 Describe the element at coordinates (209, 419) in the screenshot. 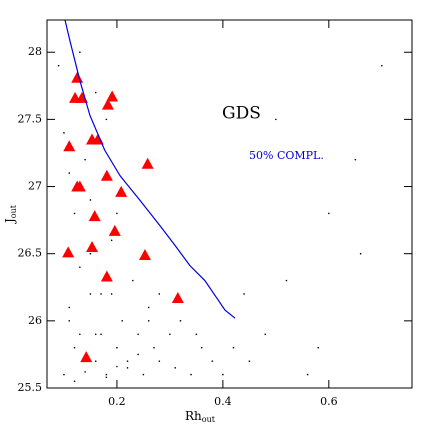

I see `x-axis-label-sub: out` at that location.